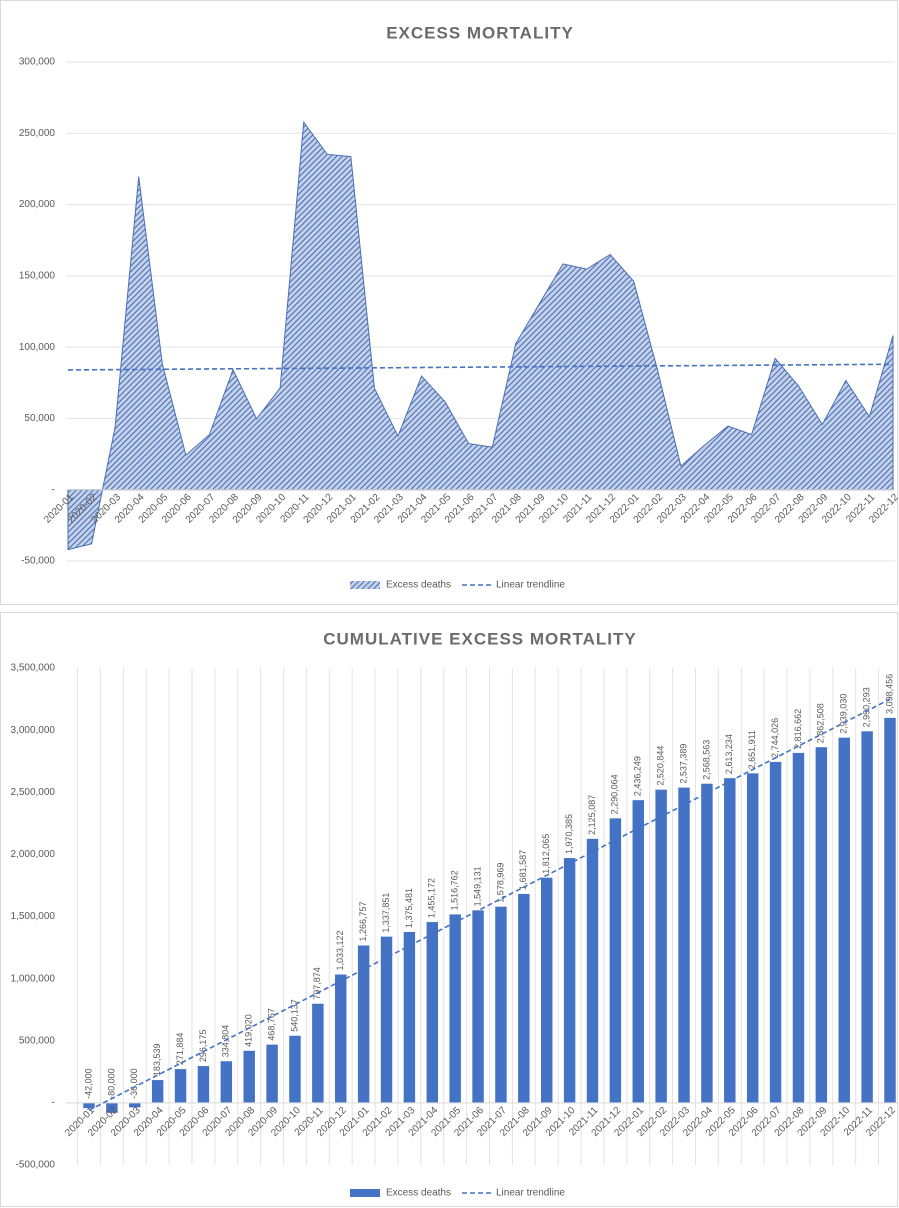  What do you see at coordinates (752, 749) in the screenshot?
I see `data-label: 2,651,911` at bounding box center [752, 749].